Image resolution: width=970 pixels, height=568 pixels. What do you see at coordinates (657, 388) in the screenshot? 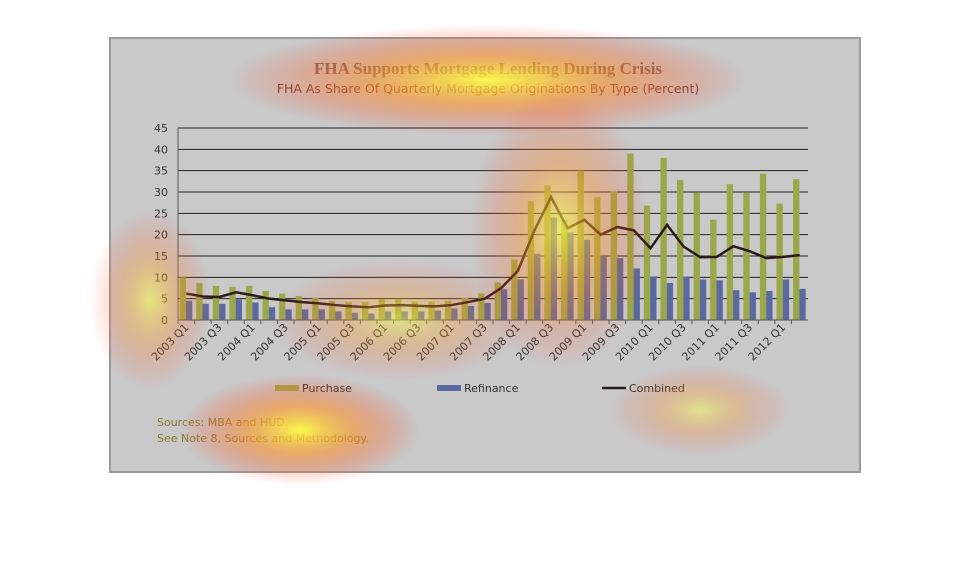
I see `legend-label: Combined` at bounding box center [657, 388].